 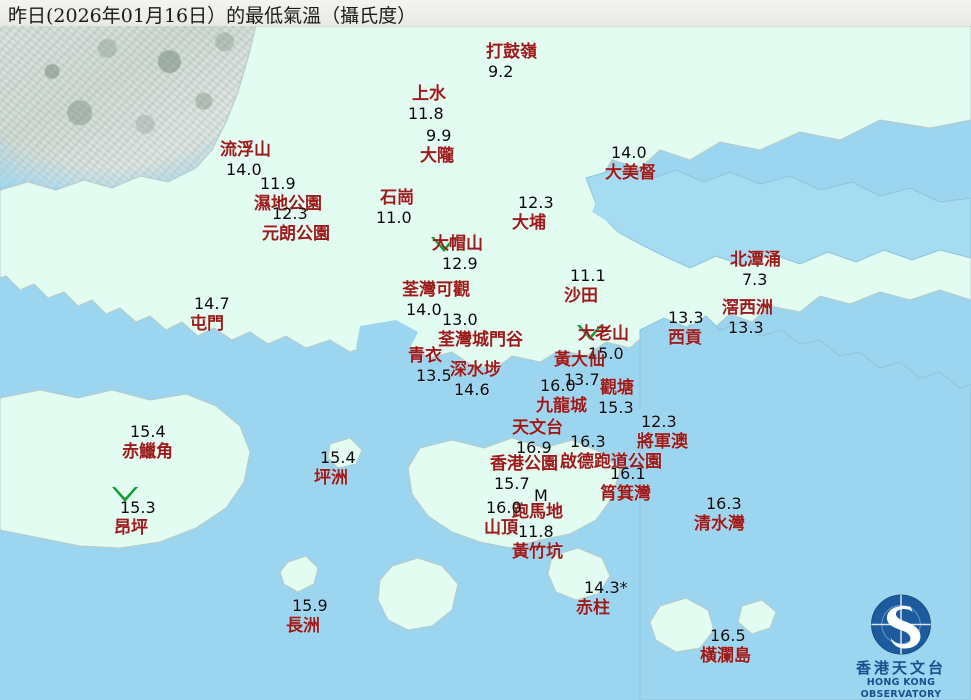 I want to click on station-temperature-value: 14.7, so click(x=212, y=303).